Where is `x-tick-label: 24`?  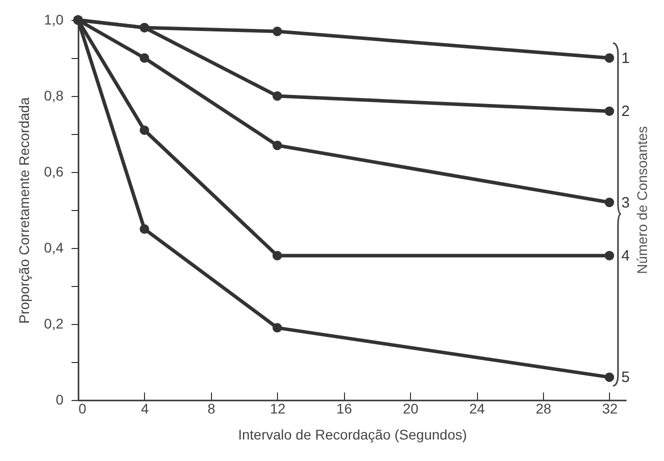 x-tick-label: 24 is located at coordinates (477, 408).